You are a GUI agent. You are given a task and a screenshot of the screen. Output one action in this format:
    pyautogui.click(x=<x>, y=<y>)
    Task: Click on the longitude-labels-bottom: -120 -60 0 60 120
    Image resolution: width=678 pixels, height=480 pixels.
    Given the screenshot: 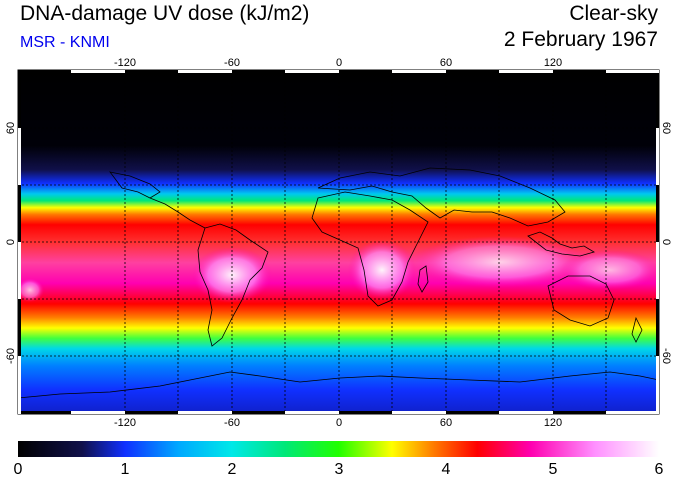 What is the action you would take?
    pyautogui.click(x=338, y=423)
    